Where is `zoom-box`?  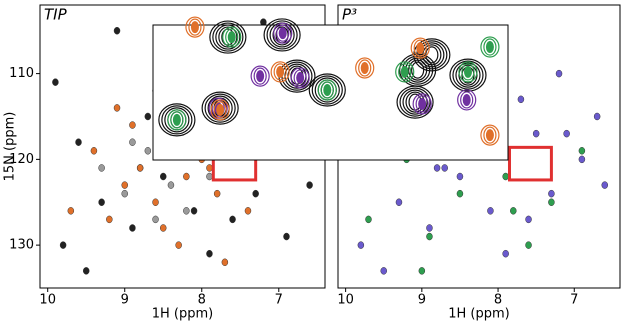
zoom-box is located at coordinates (530, 163).